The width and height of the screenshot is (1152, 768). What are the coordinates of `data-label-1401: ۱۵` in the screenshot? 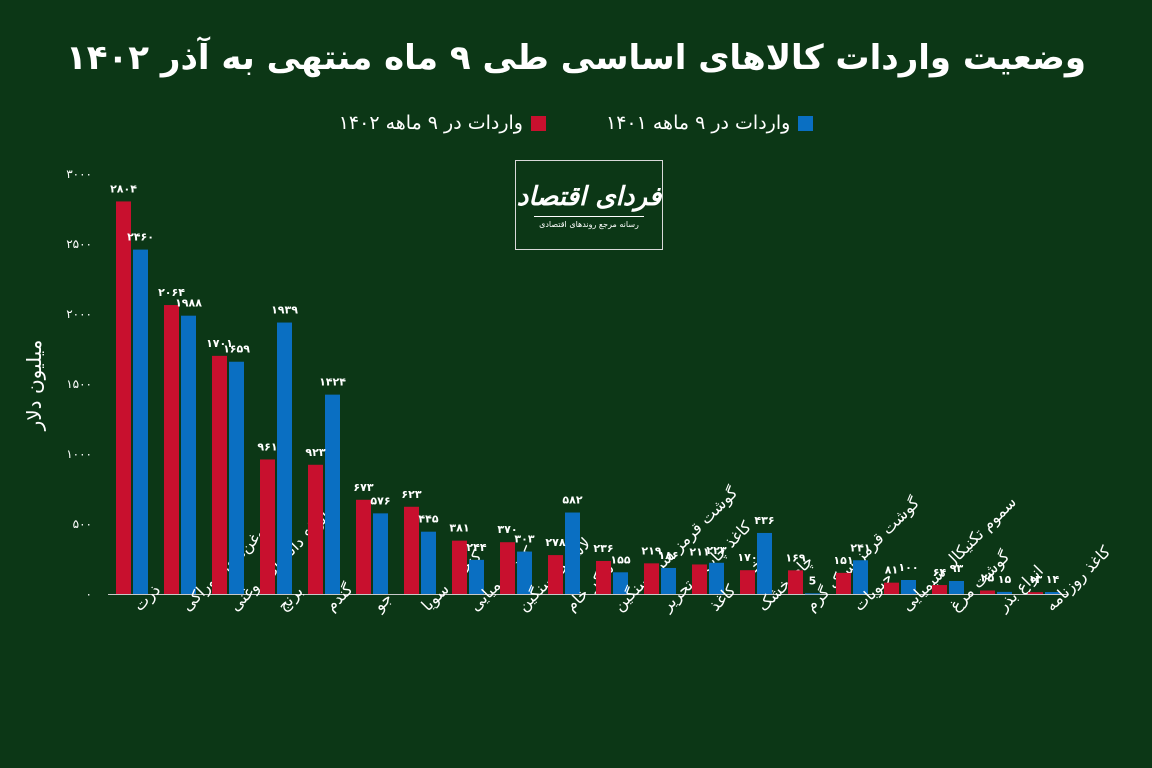 It's located at (1005, 579).